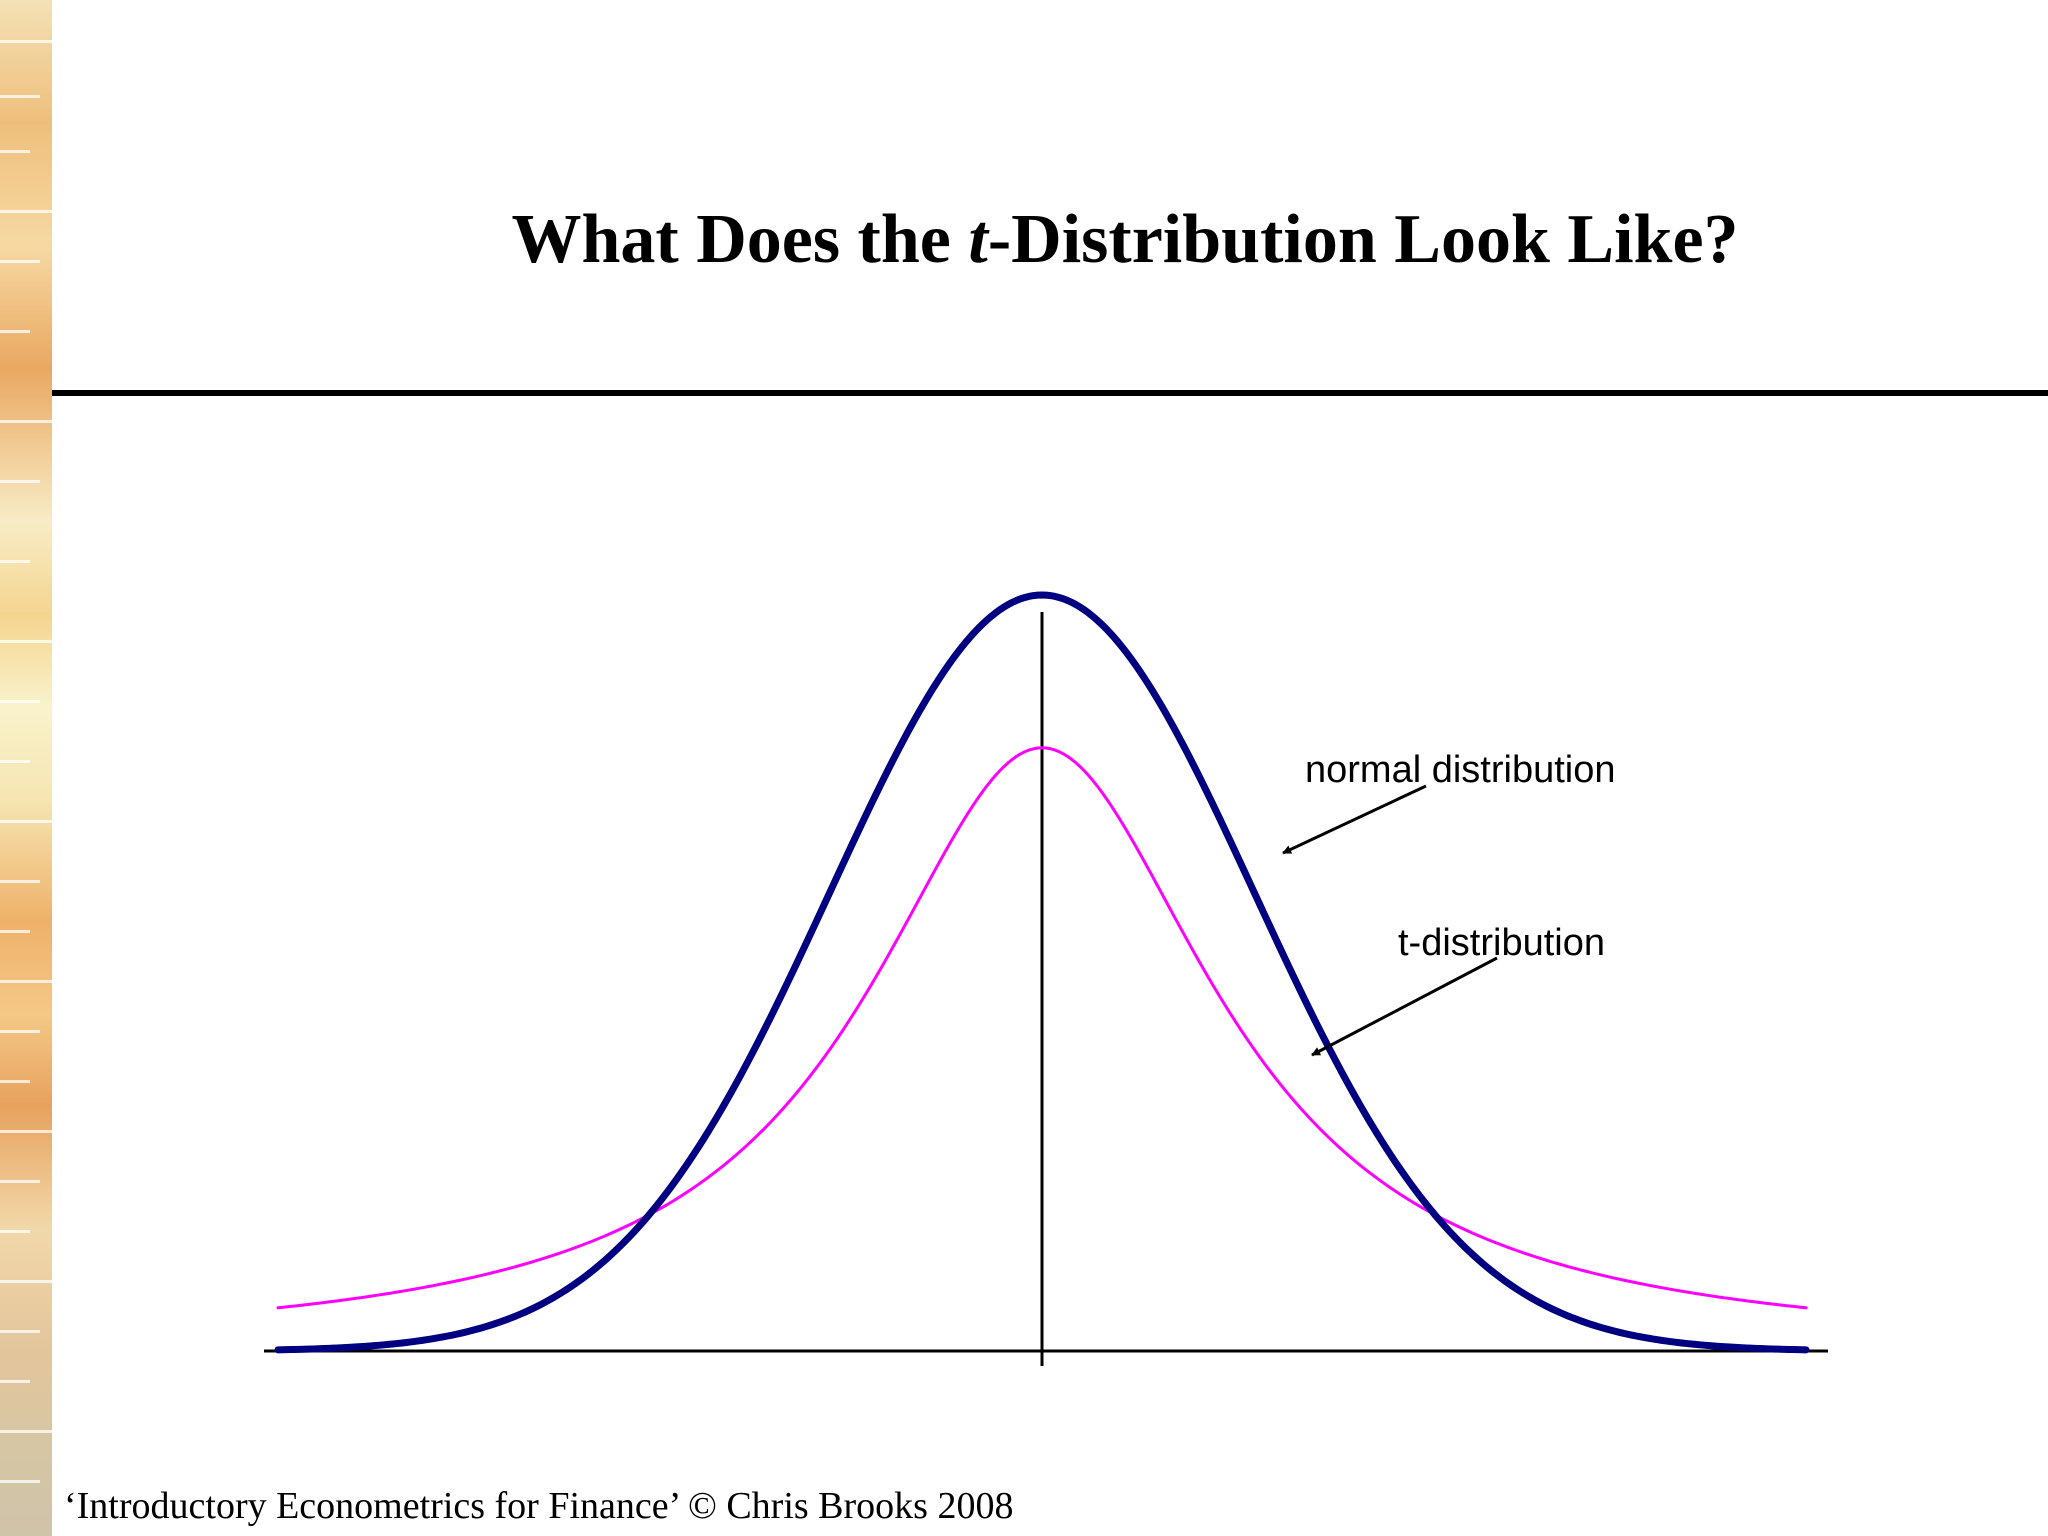 The image size is (2048, 1536). What do you see at coordinates (1354, 819) in the screenshot?
I see `annotation-arrow-normal-distribution` at bounding box center [1354, 819].